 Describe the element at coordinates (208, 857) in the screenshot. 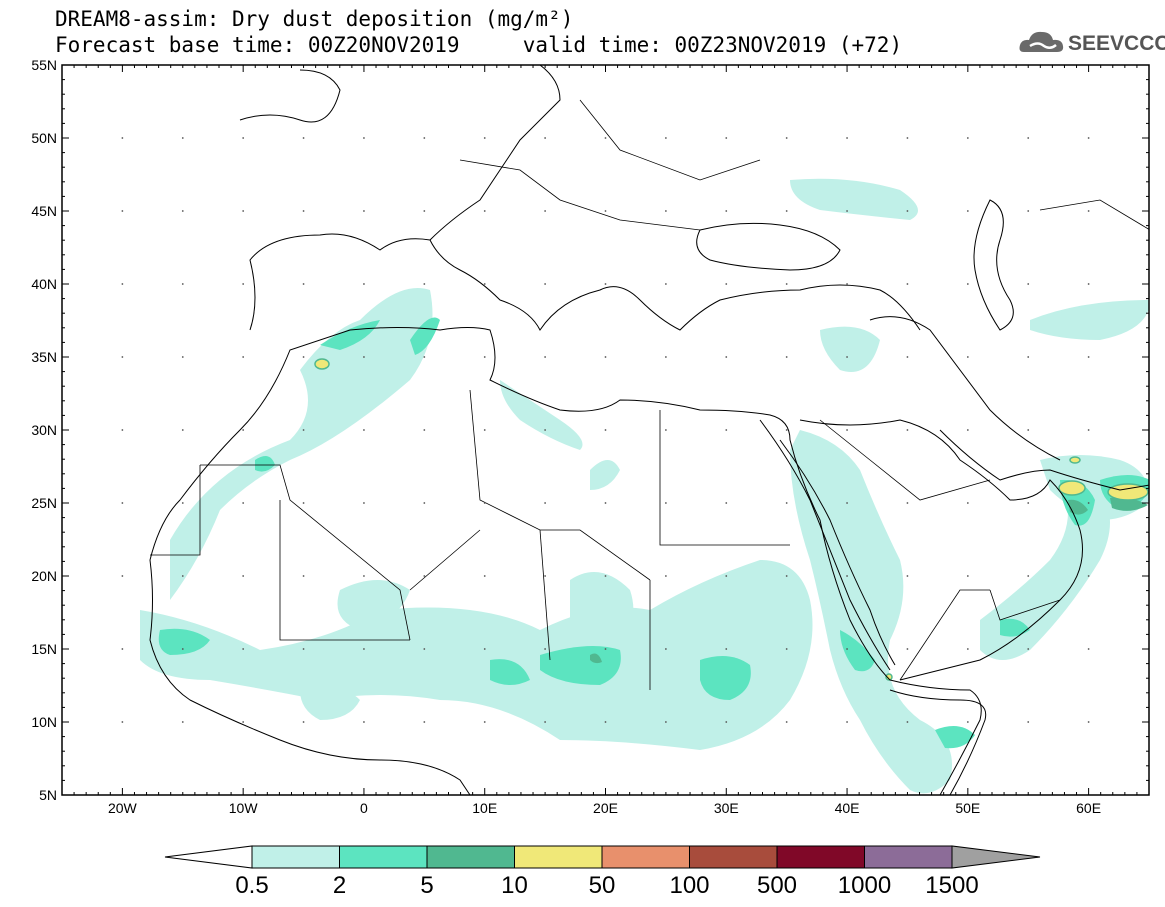

I see `colorbar-left-arrow` at that location.